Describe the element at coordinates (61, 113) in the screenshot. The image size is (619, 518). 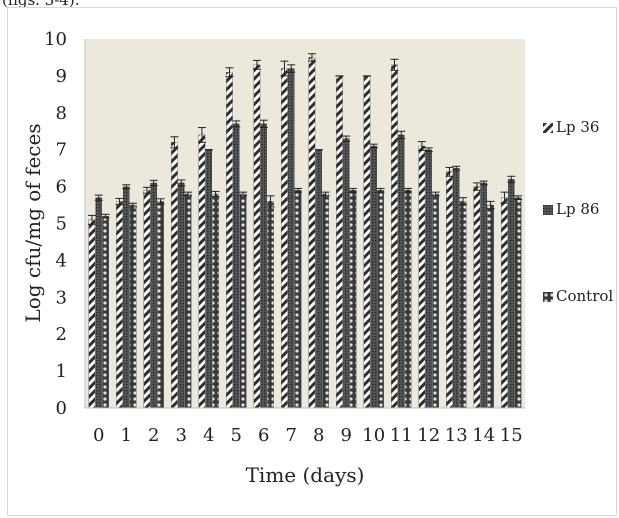
I see `y-tick-label: 8` at that location.